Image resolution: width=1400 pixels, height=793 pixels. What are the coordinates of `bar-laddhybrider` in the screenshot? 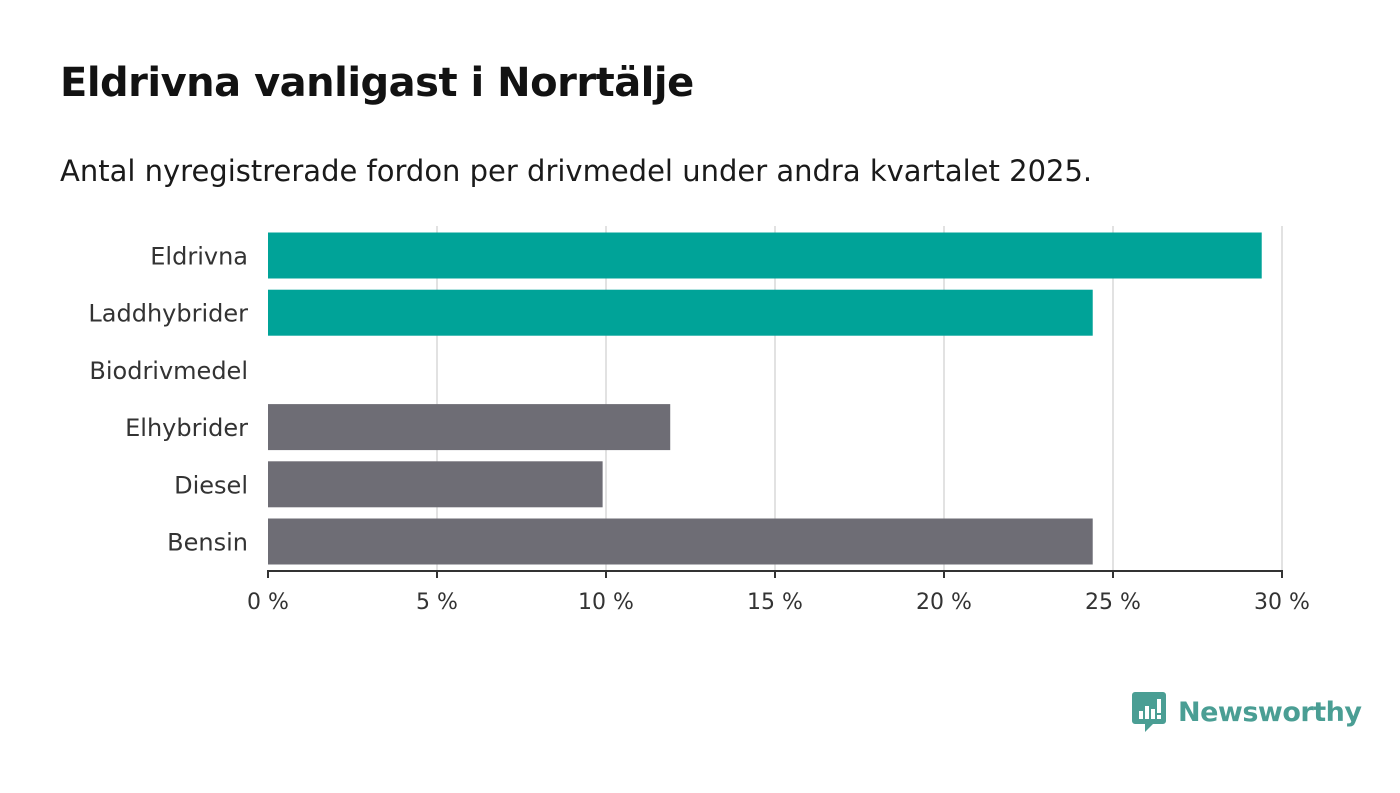 It's located at (680, 312).